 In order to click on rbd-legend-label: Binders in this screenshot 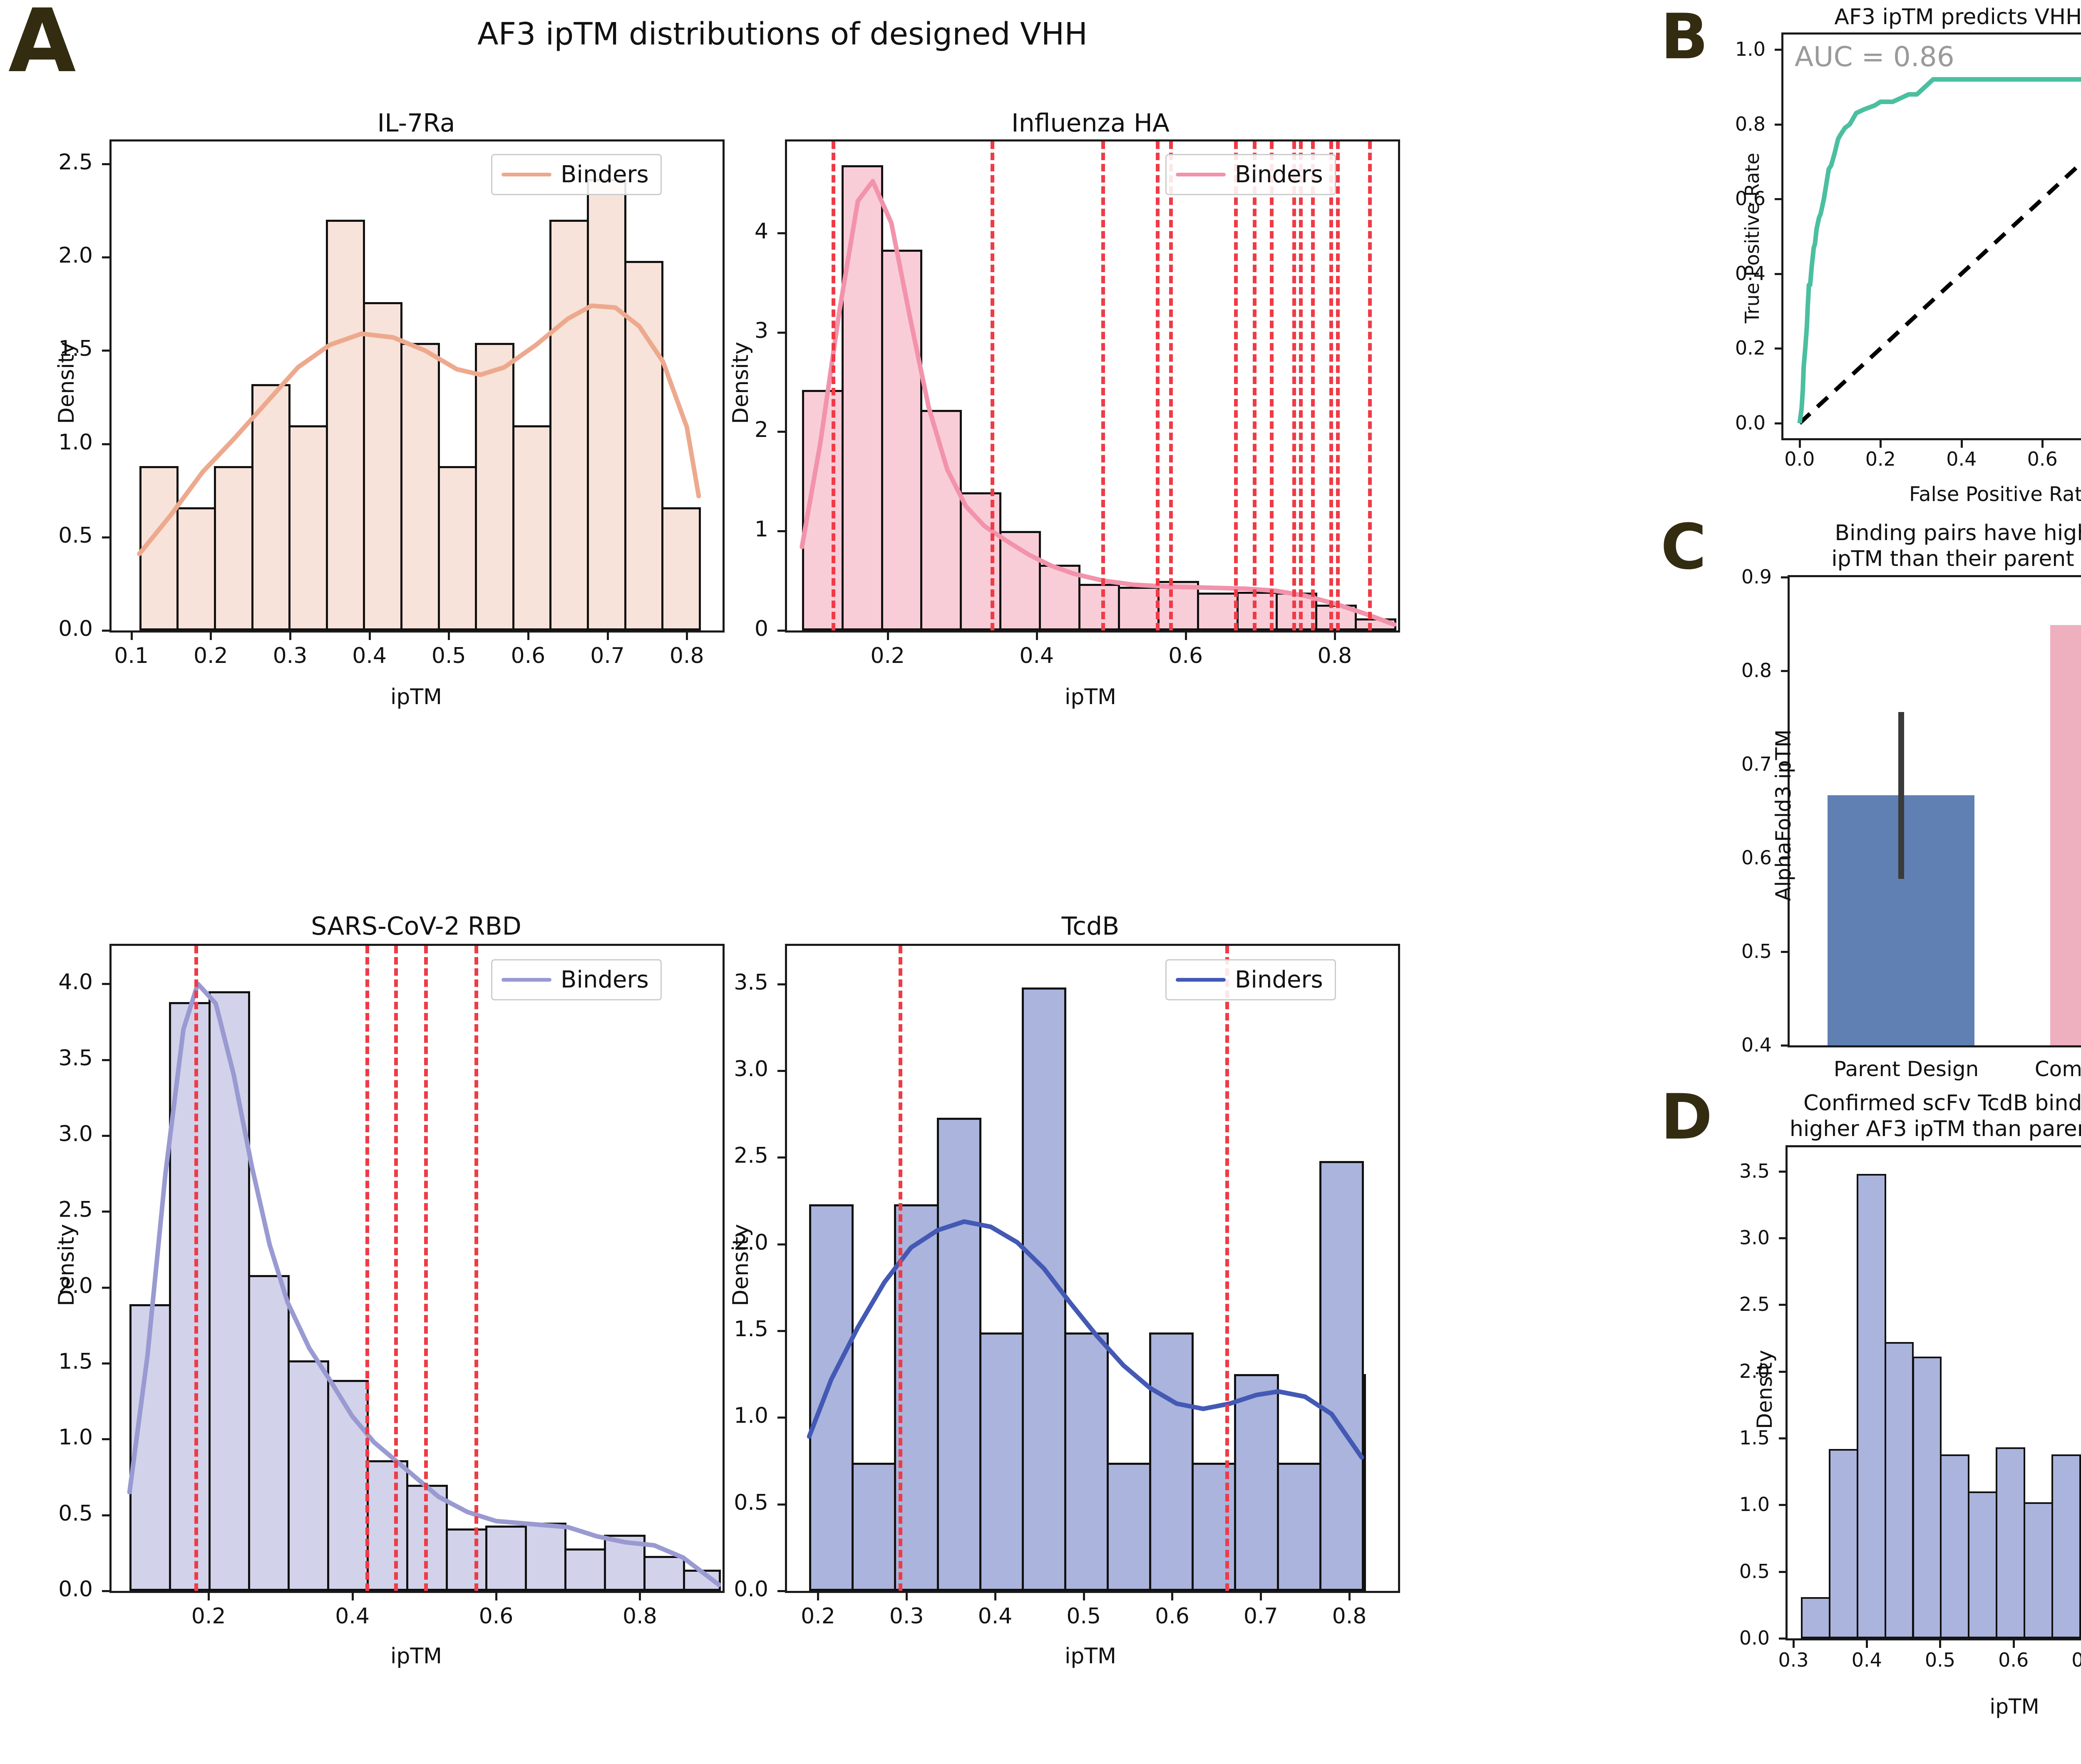, I will do `click(605, 979)`.